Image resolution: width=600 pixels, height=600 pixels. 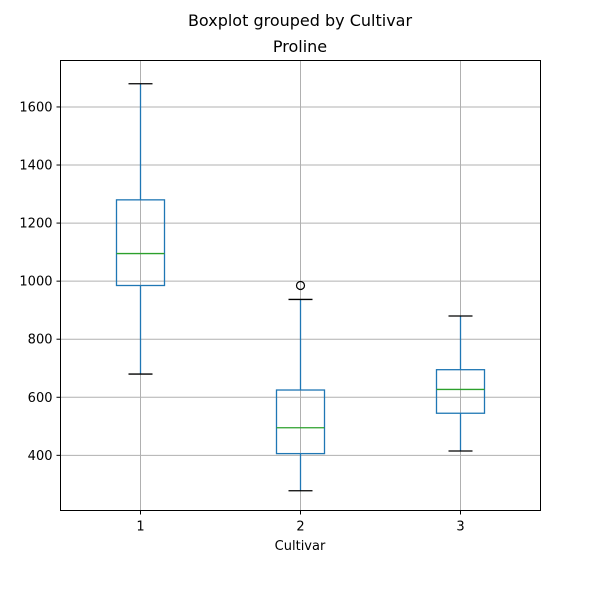 I want to click on x-tick-label: 1, so click(x=140, y=527).